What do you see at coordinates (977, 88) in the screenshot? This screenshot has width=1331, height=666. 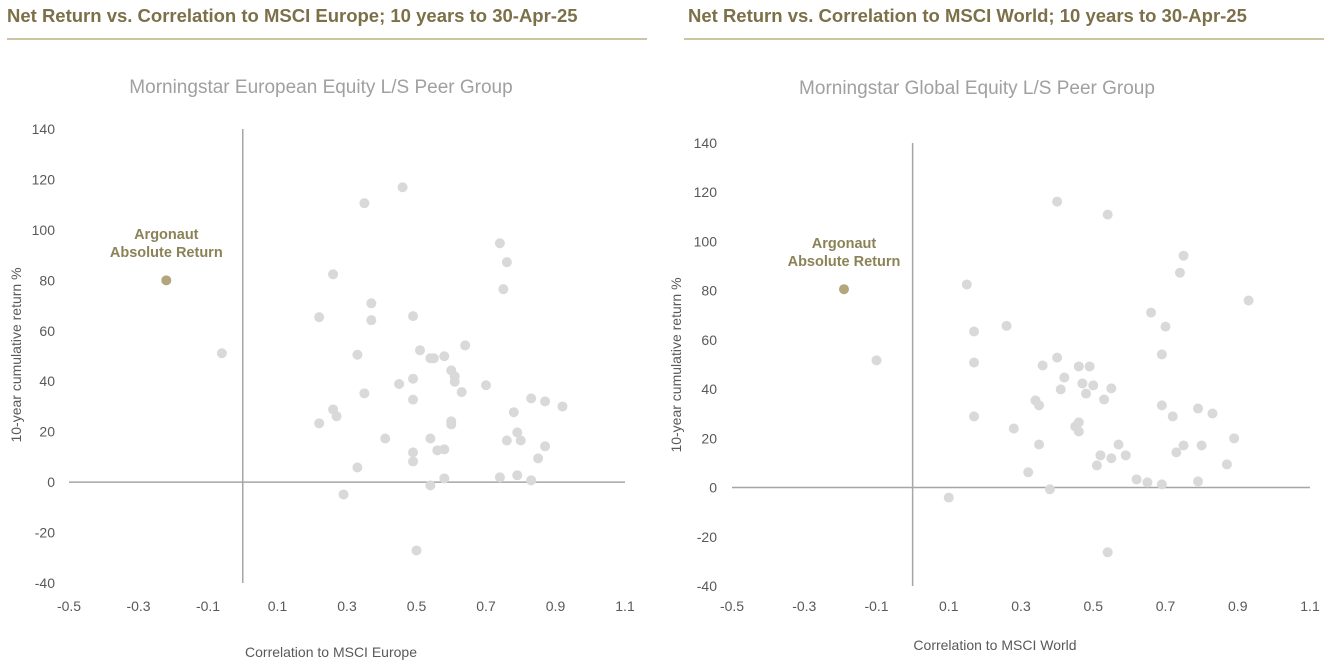 I see `chart-title: Morningstar Global Equity L/S Peer Group` at bounding box center [977, 88].